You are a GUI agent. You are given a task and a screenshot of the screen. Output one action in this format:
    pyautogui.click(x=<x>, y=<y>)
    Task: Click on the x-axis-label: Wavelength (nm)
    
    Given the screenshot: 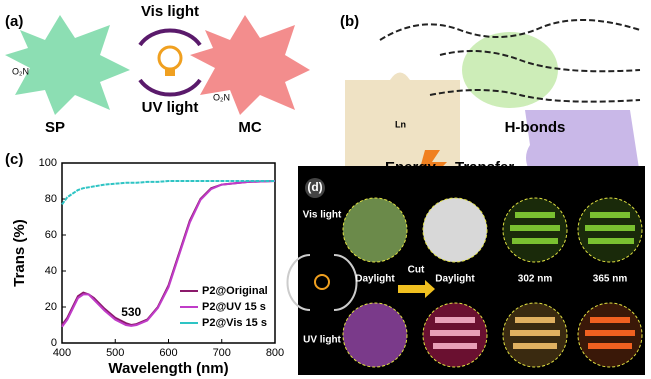 What is the action you would take?
    pyautogui.click(x=168, y=368)
    